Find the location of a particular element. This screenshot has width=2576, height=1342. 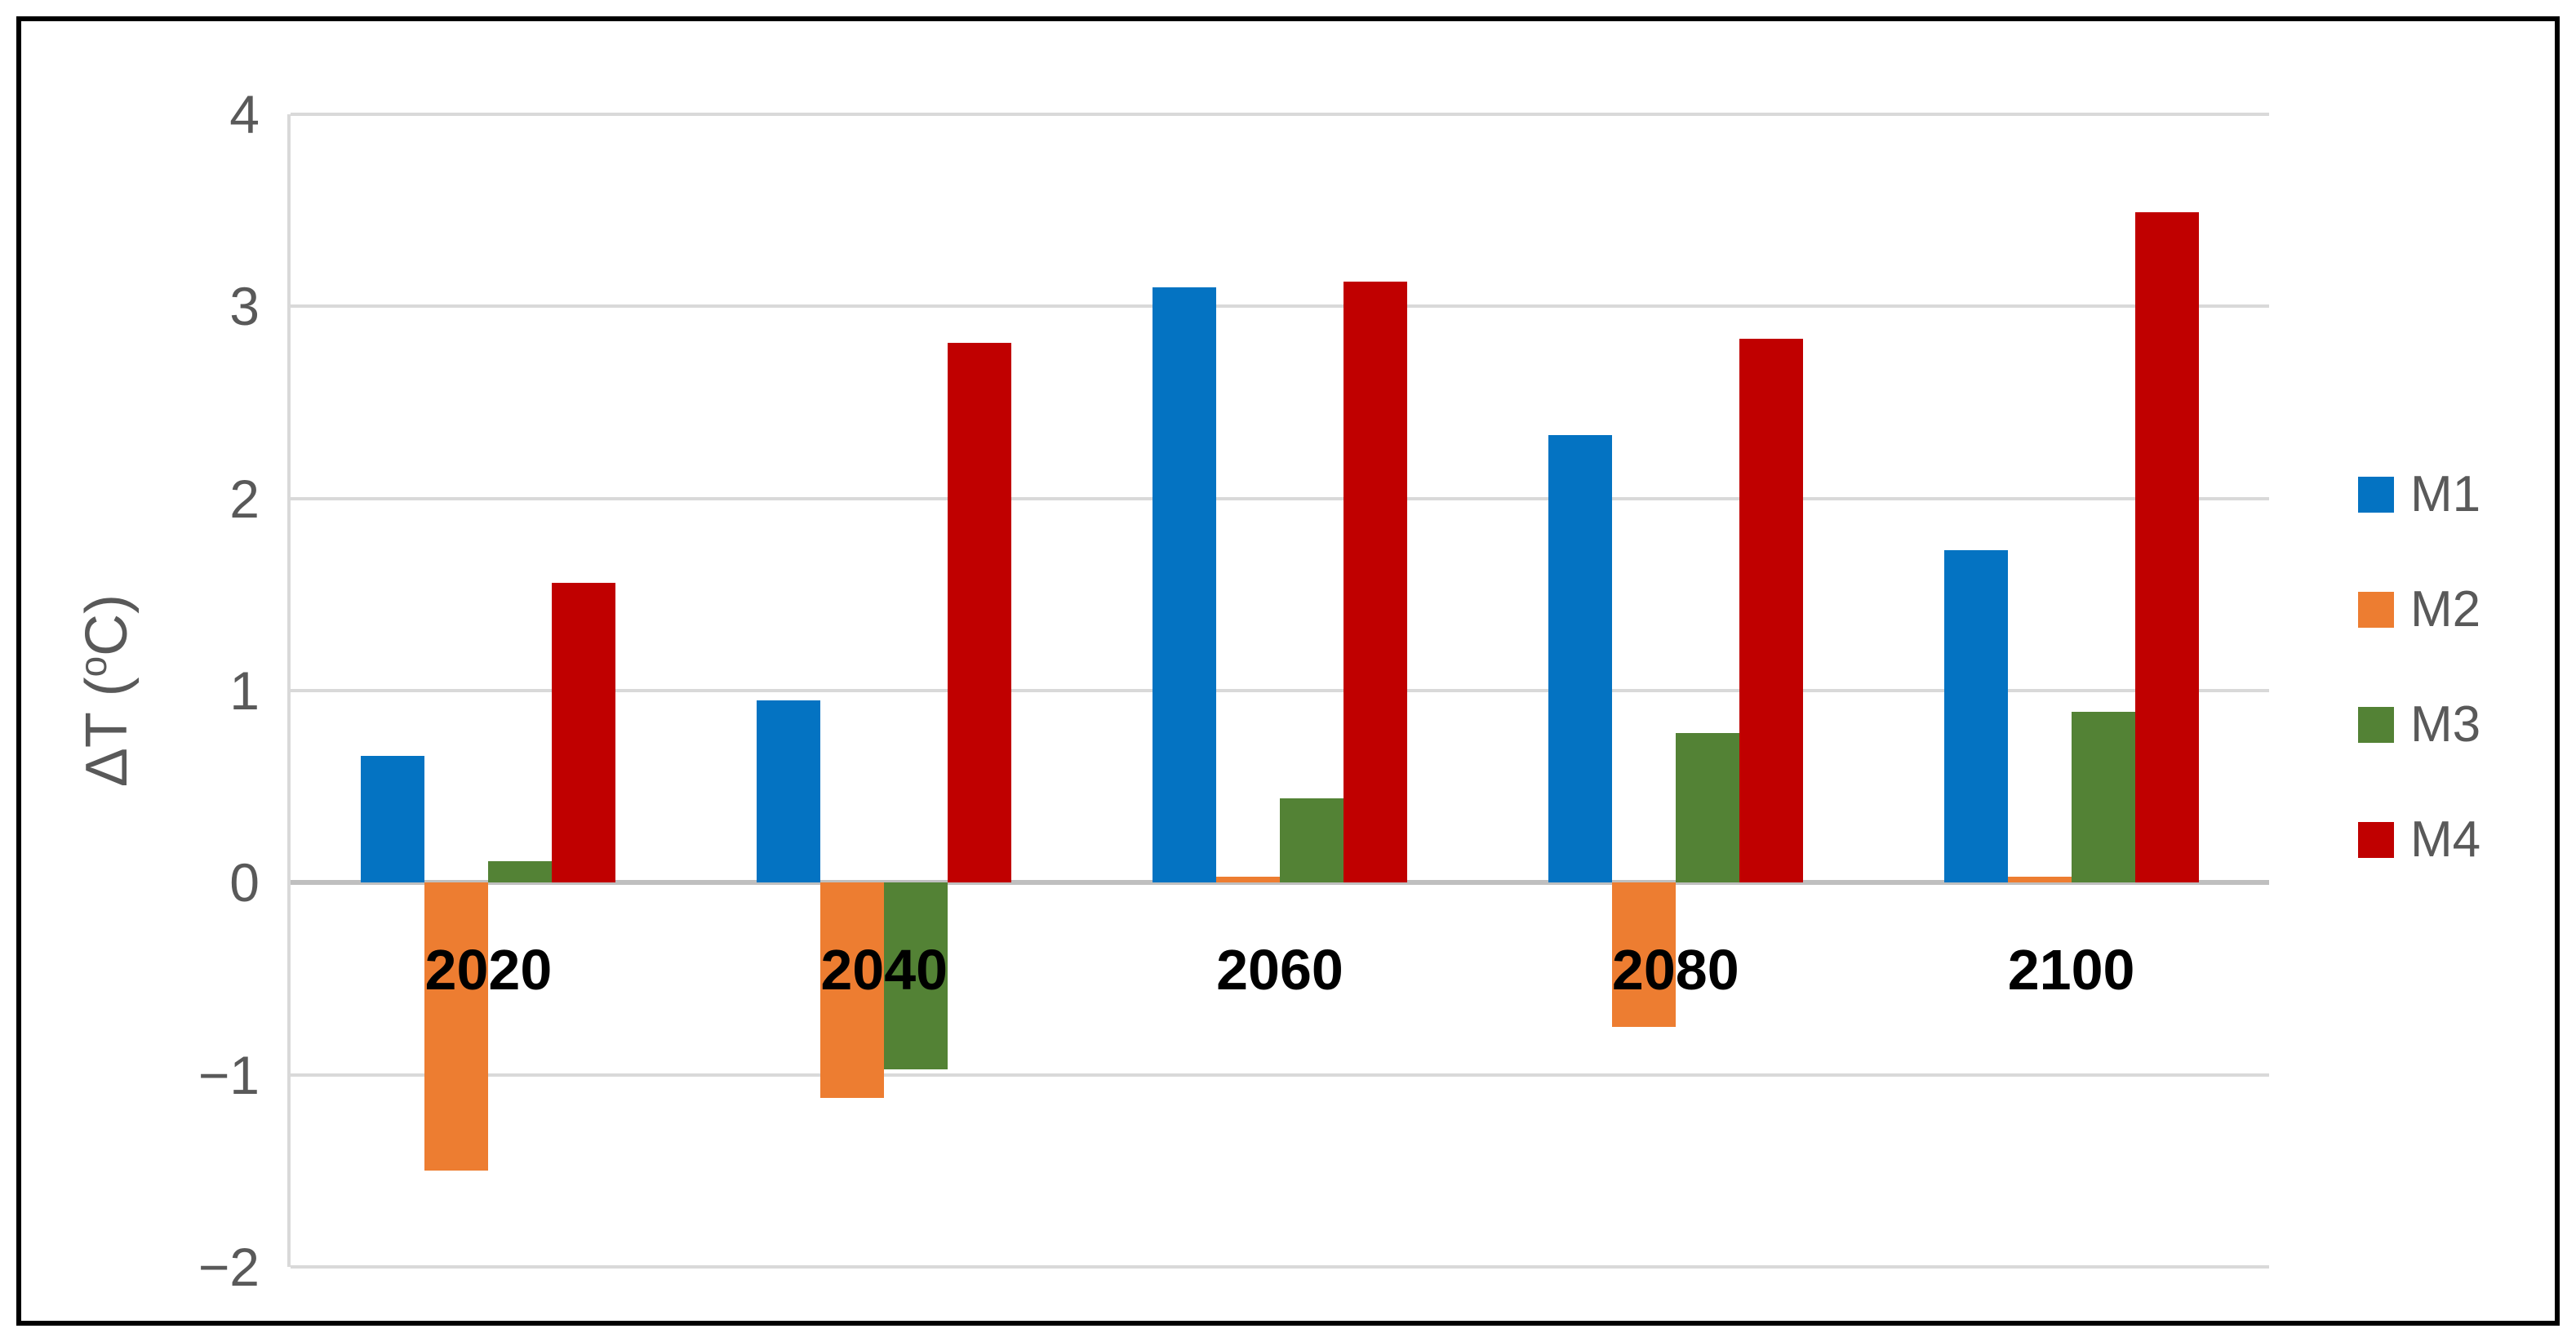

legend-item-M4: M4 is located at coordinates (2419, 840).